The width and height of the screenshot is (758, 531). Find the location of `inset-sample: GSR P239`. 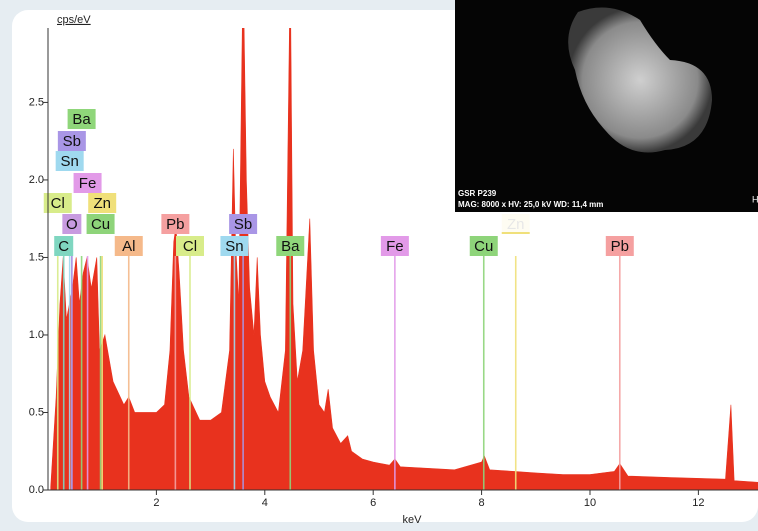

inset-sample: GSR P239 is located at coordinates (477, 193).